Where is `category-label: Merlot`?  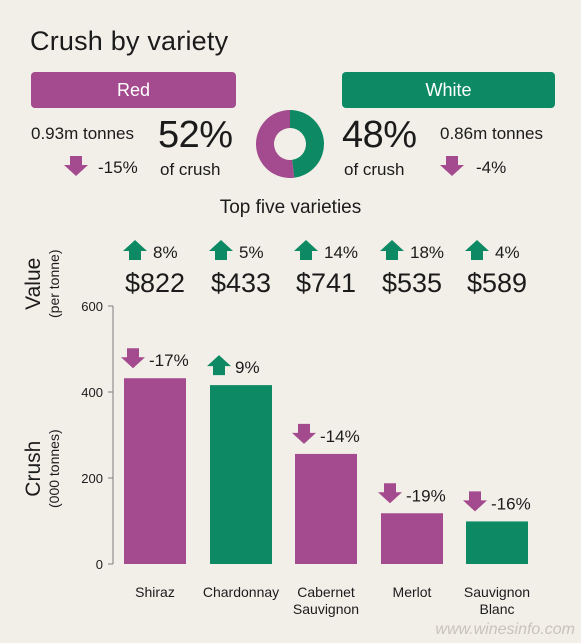
category-label: Merlot is located at coordinates (412, 592).